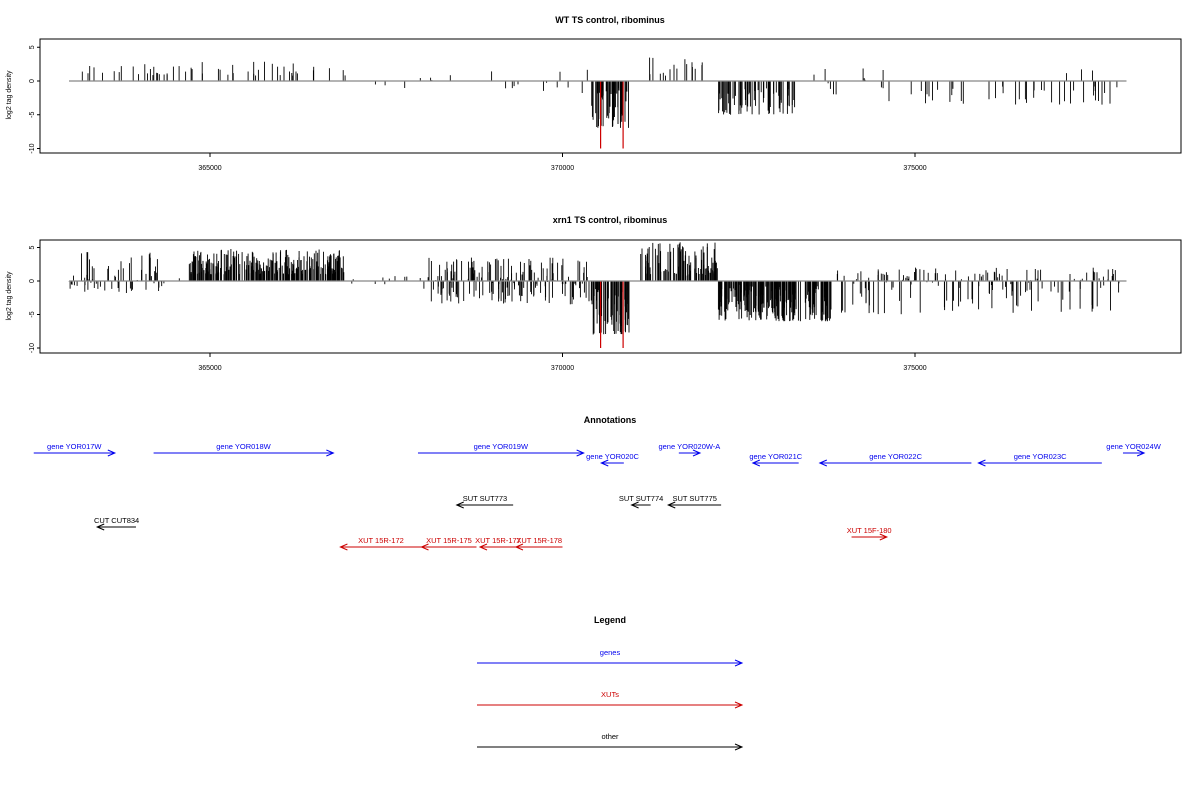 This screenshot has width=1200, height=800. Describe the element at coordinates (610, 20) in the screenshot. I see `chart-title: WT TS control, ribominus` at that location.